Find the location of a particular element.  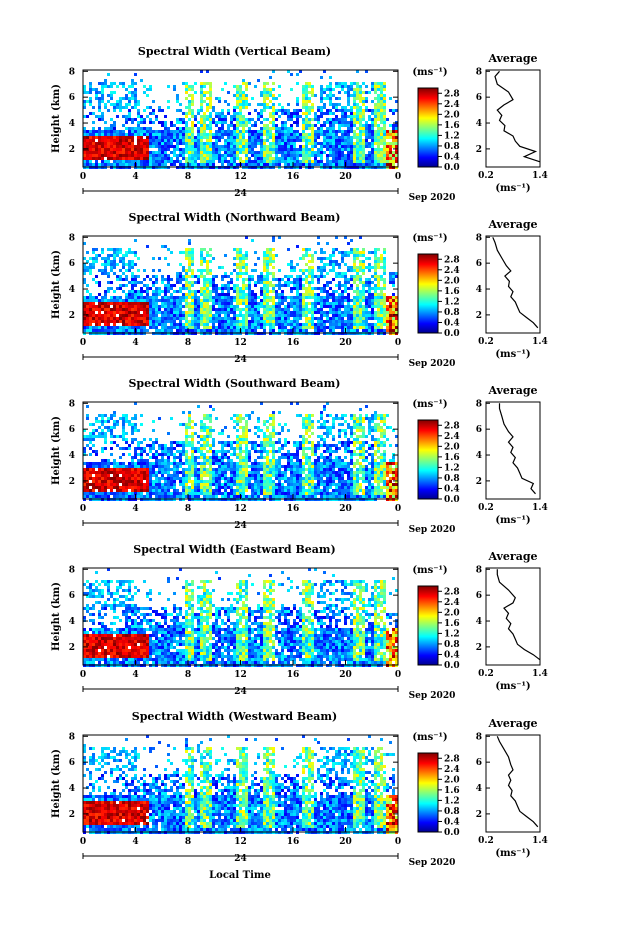

y-tick-label: 4 is located at coordinates (72, 124).